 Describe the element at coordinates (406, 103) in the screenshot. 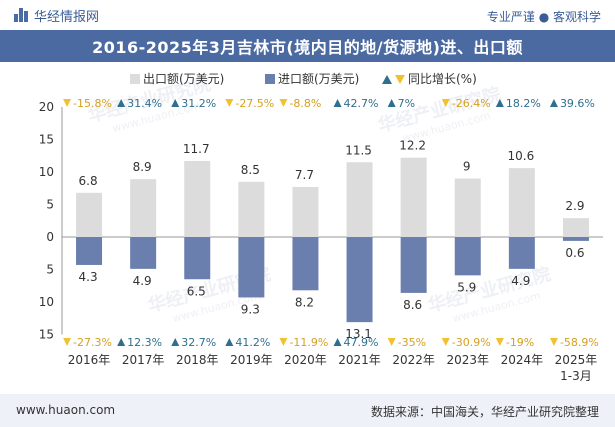

I see `export-growth-label: 7%` at that location.